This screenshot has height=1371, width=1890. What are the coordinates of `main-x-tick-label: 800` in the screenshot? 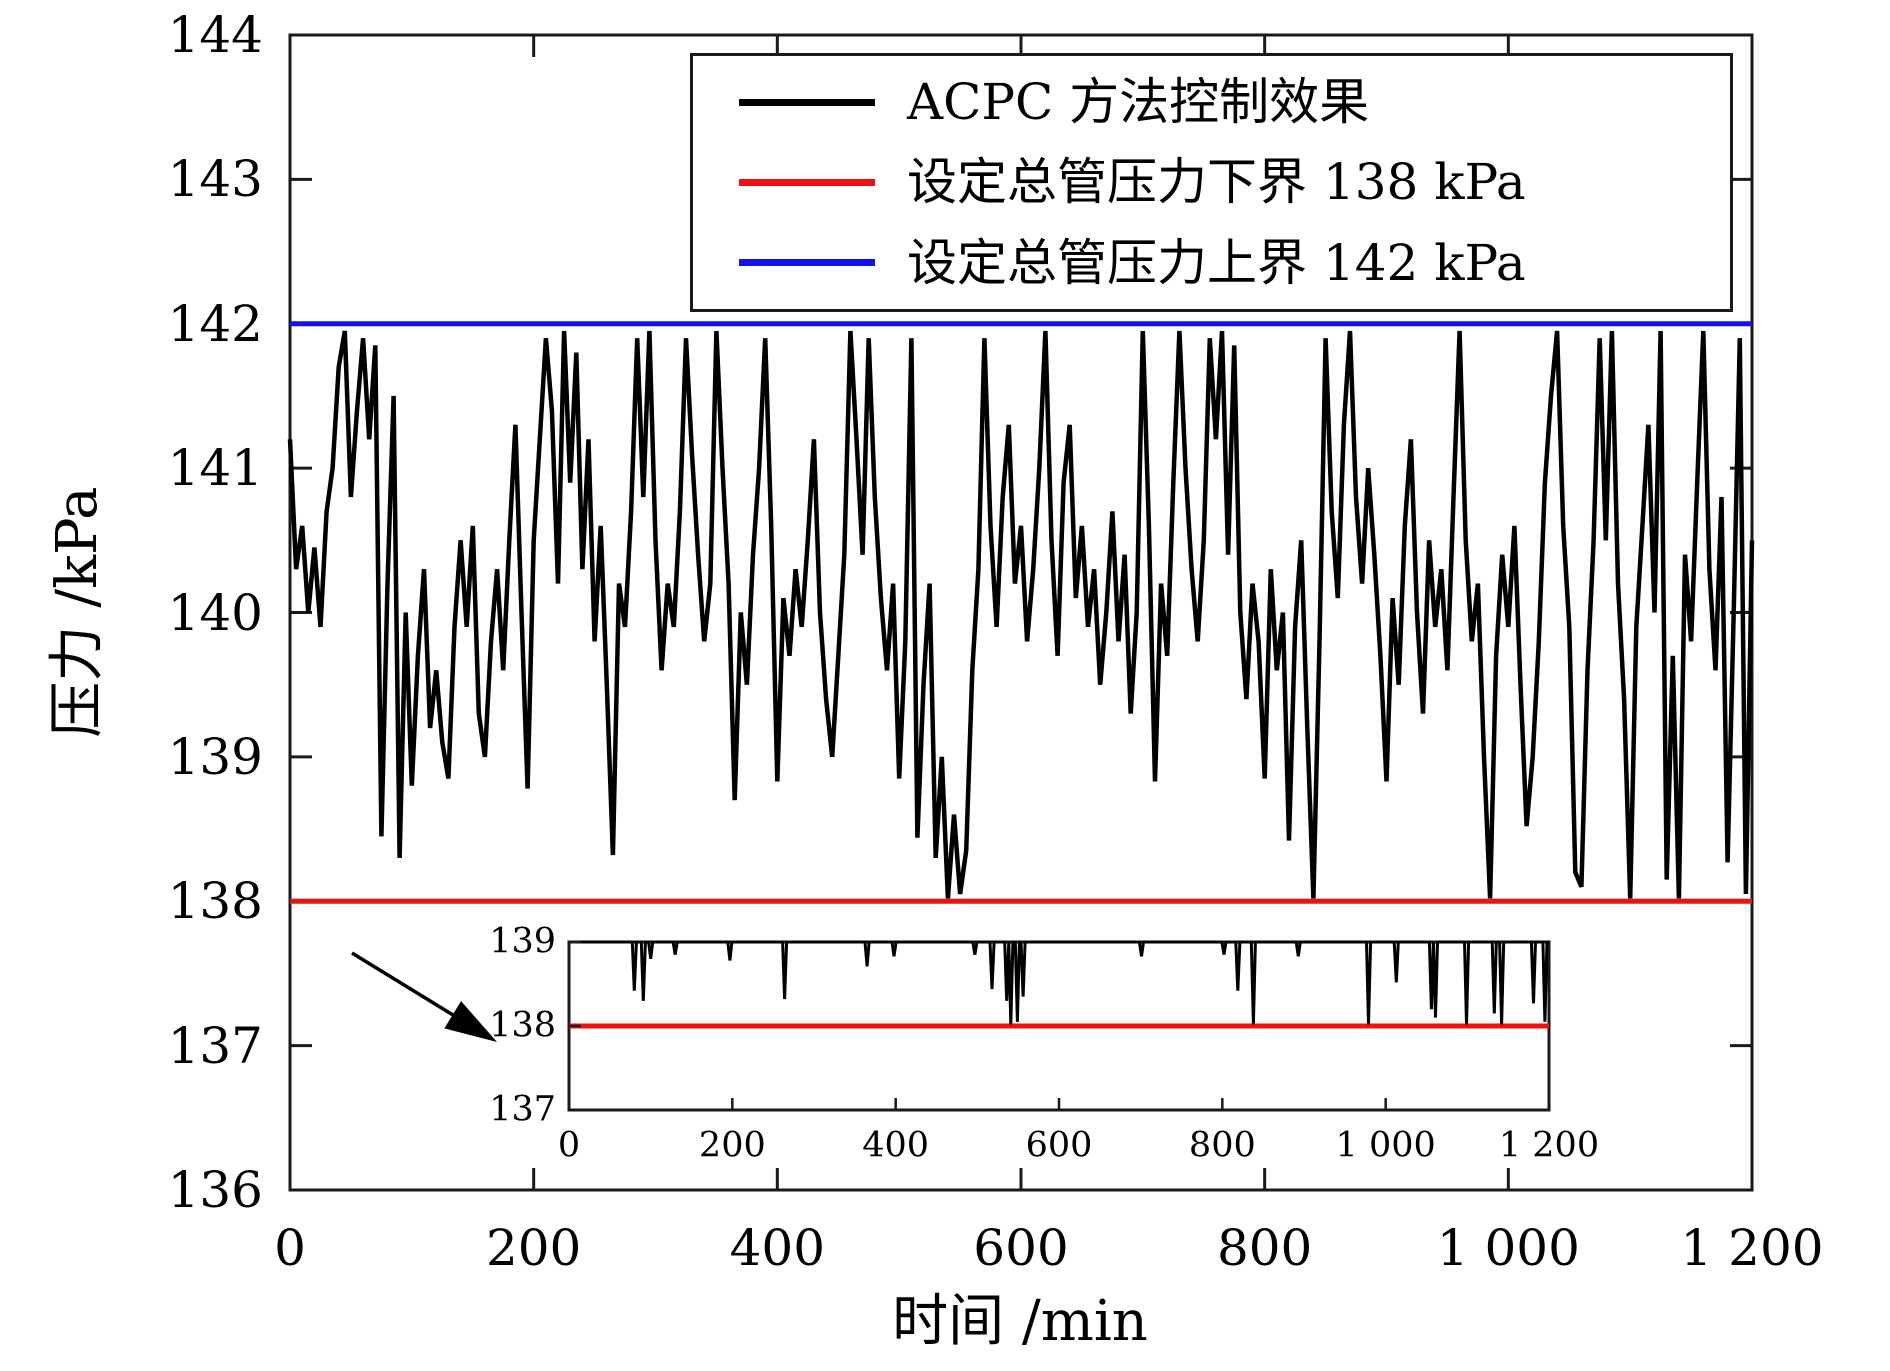 It's located at (1264, 1248).